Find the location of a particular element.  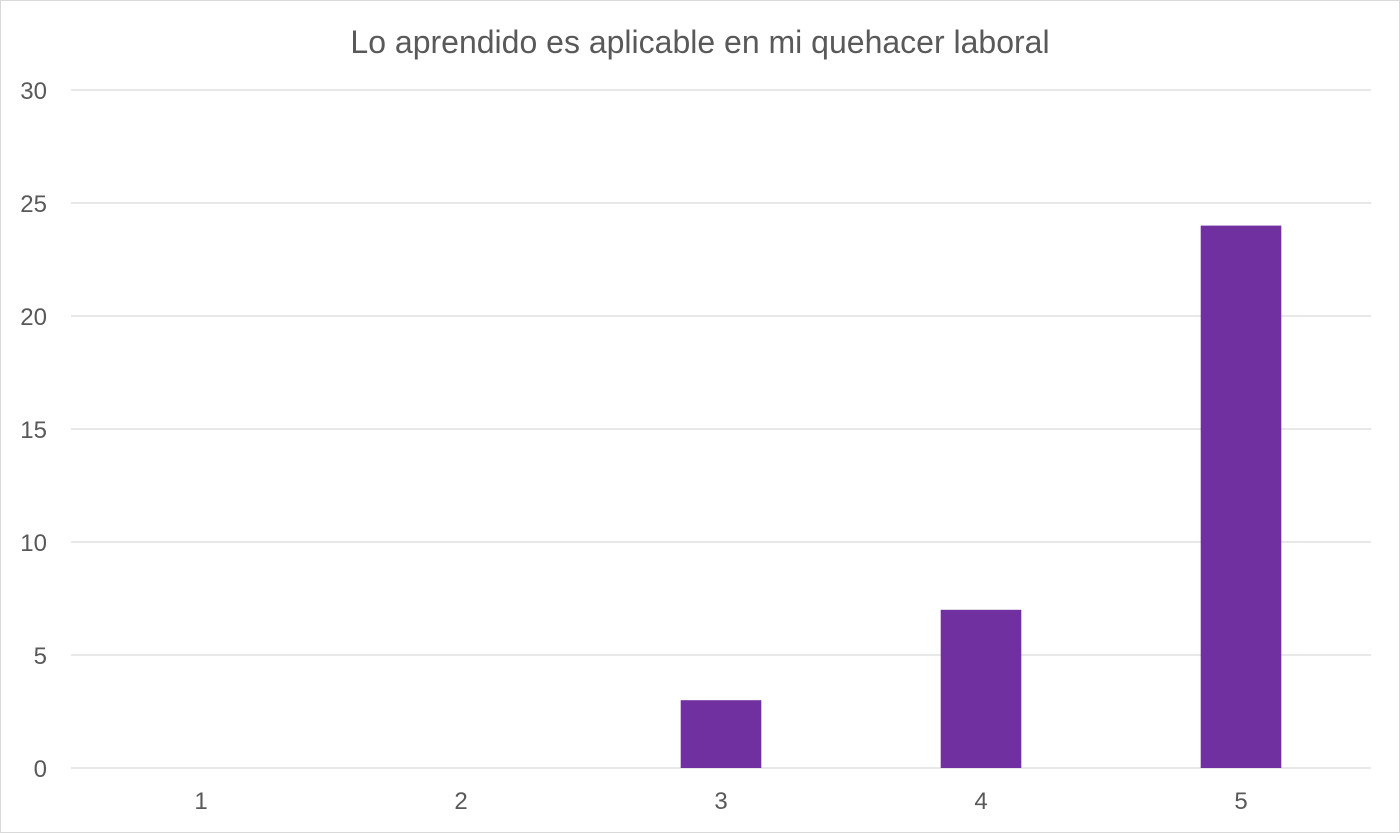

x-axis-tick-labels: 1 2 3 4 5 is located at coordinates (720, 801).